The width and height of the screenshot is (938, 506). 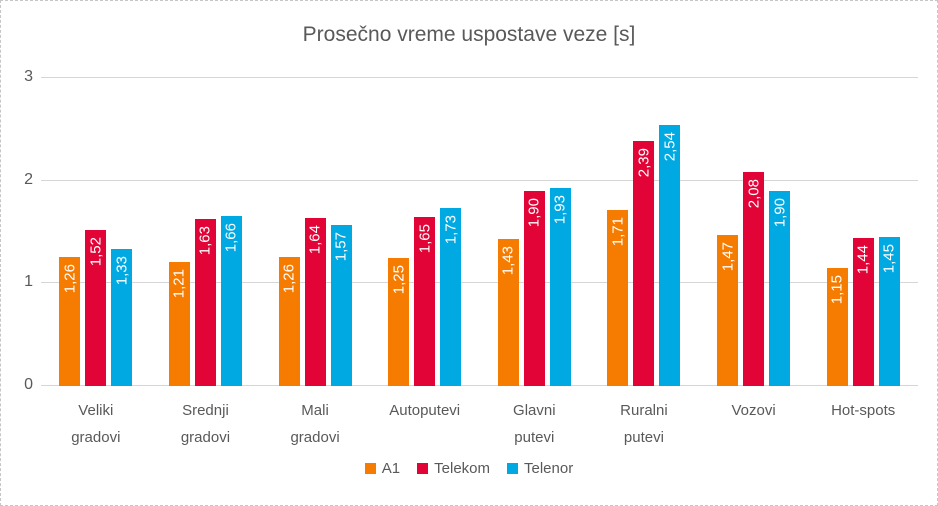 I want to click on bar-group-ruralni-putevi: 1,71 2,39 2,54, so click(x=644, y=232).